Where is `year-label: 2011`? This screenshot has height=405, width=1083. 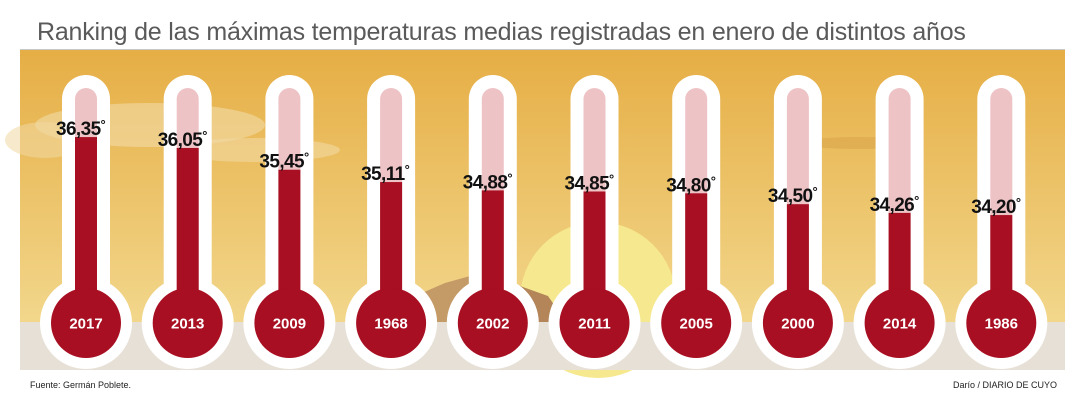 year-label: 2011 is located at coordinates (594, 324).